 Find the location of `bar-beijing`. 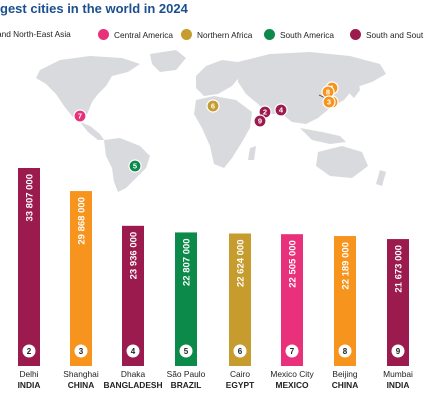

bar-beijing is located at coordinates (345, 301).